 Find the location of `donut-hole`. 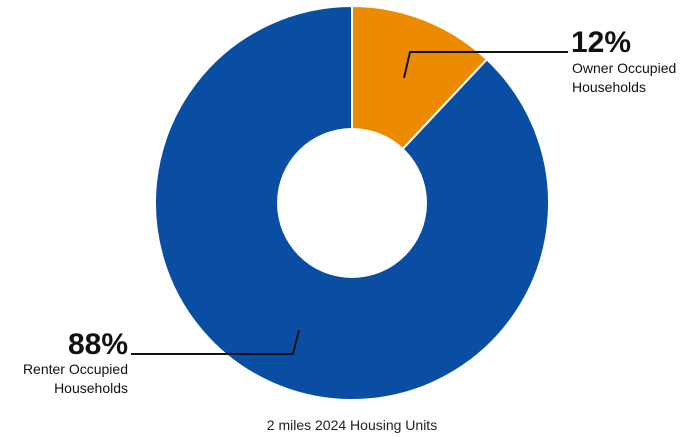

donut-hole is located at coordinates (352, 203).